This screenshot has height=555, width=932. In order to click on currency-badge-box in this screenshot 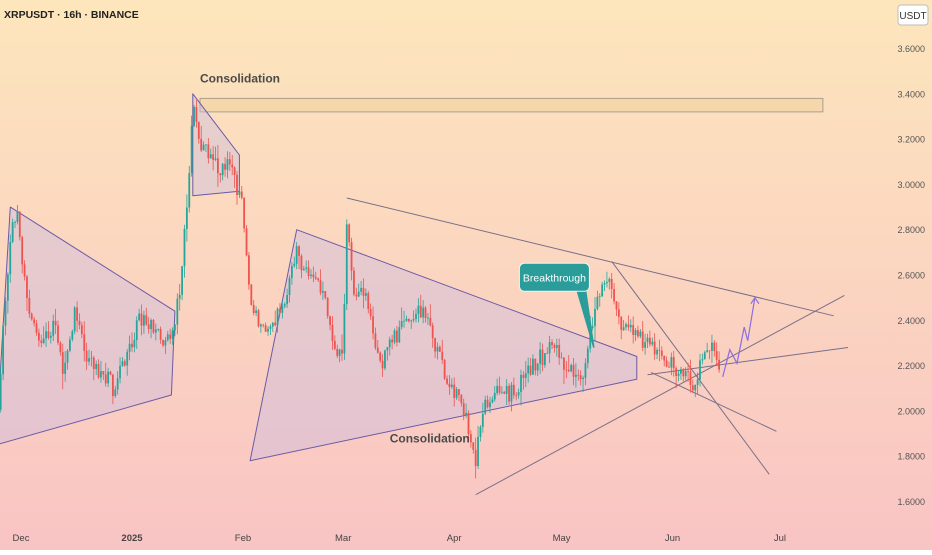, I will do `click(913, 15)`.